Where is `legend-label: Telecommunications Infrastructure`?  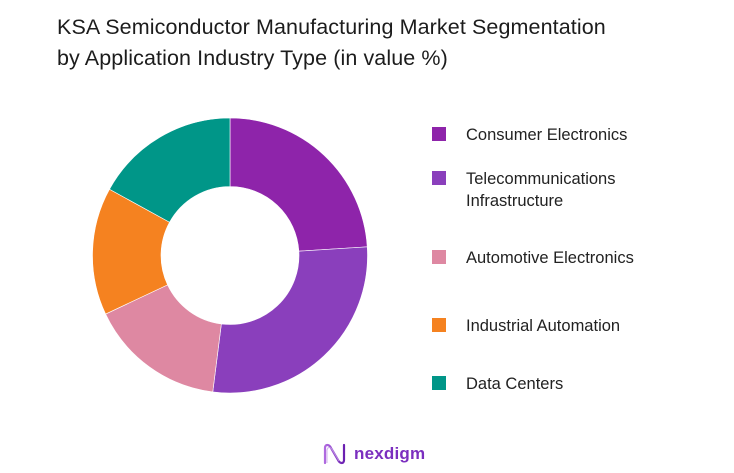
legend-label: Telecommunications Infrastructure is located at coordinates (541, 190).